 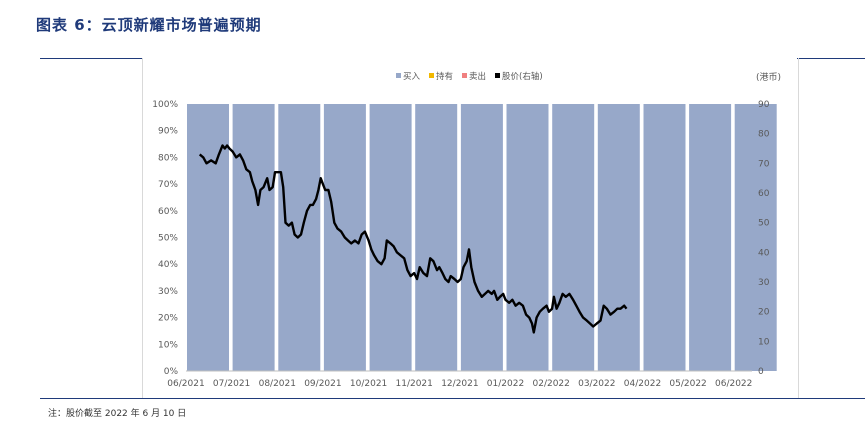 I want to click on x-tick-label: 09/2021, so click(x=322, y=384).